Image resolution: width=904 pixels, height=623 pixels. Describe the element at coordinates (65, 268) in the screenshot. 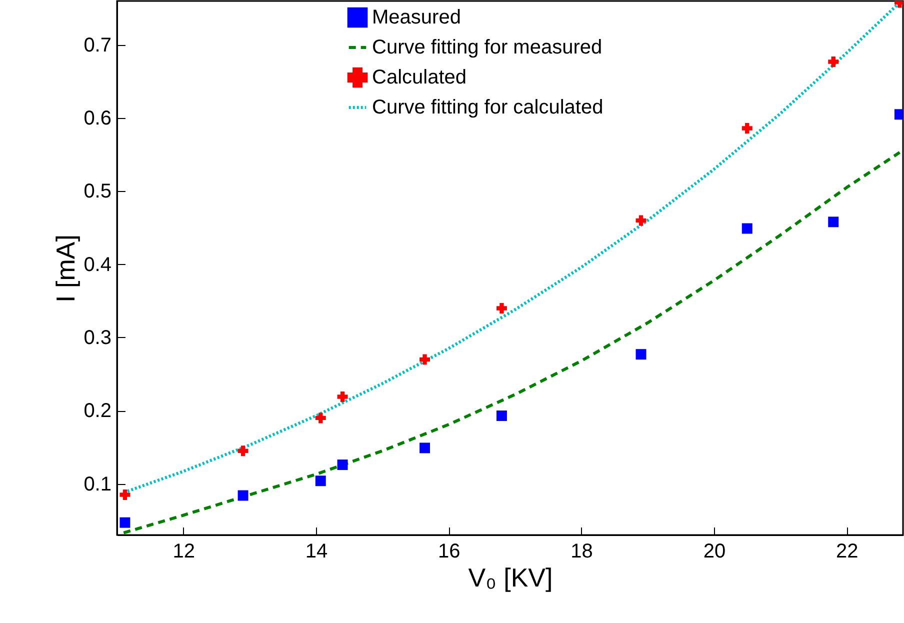

I see `y-axis-title: I [mA]` at that location.